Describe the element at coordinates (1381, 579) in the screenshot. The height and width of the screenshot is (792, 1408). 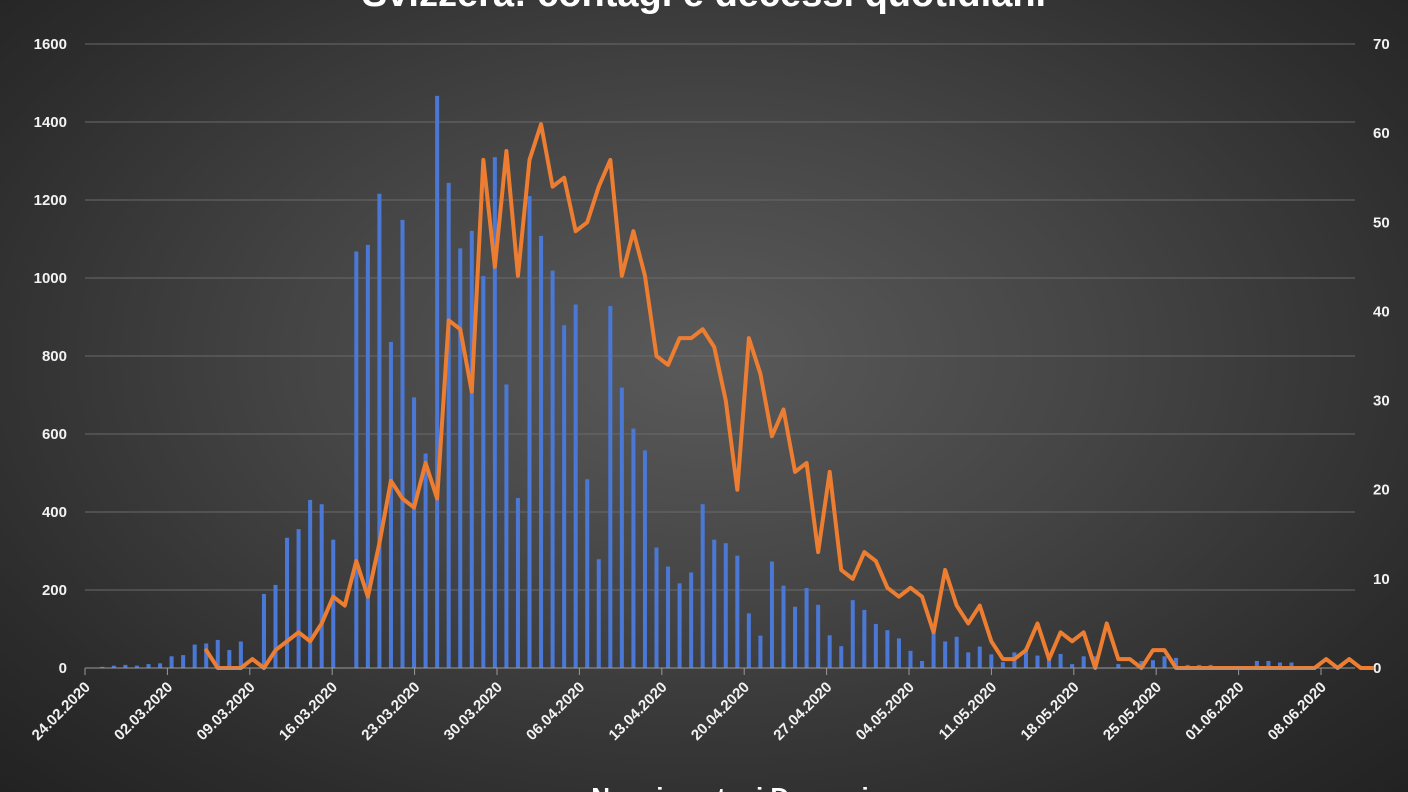
I see `y-right-tick-label: 10` at that location.